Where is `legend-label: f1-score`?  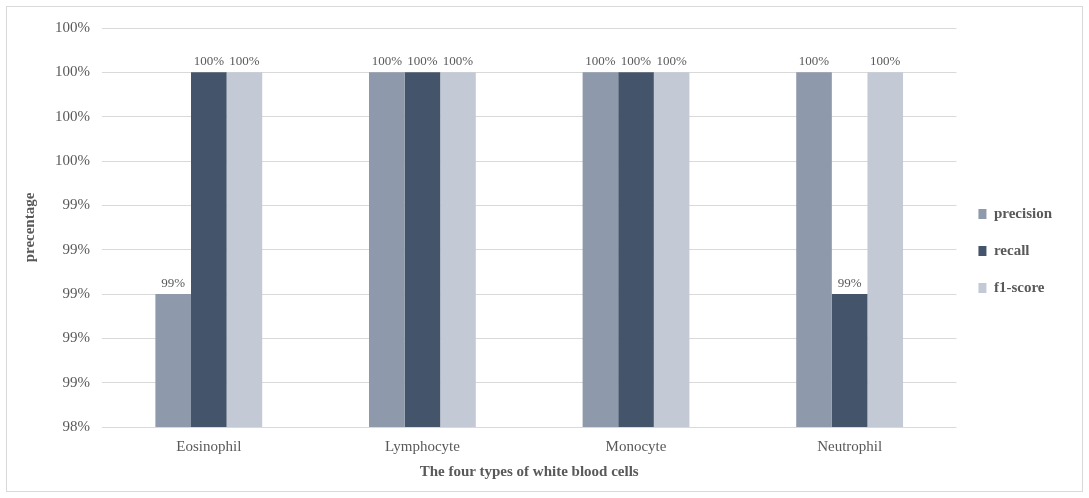 legend-label: f1-score is located at coordinates (1019, 286).